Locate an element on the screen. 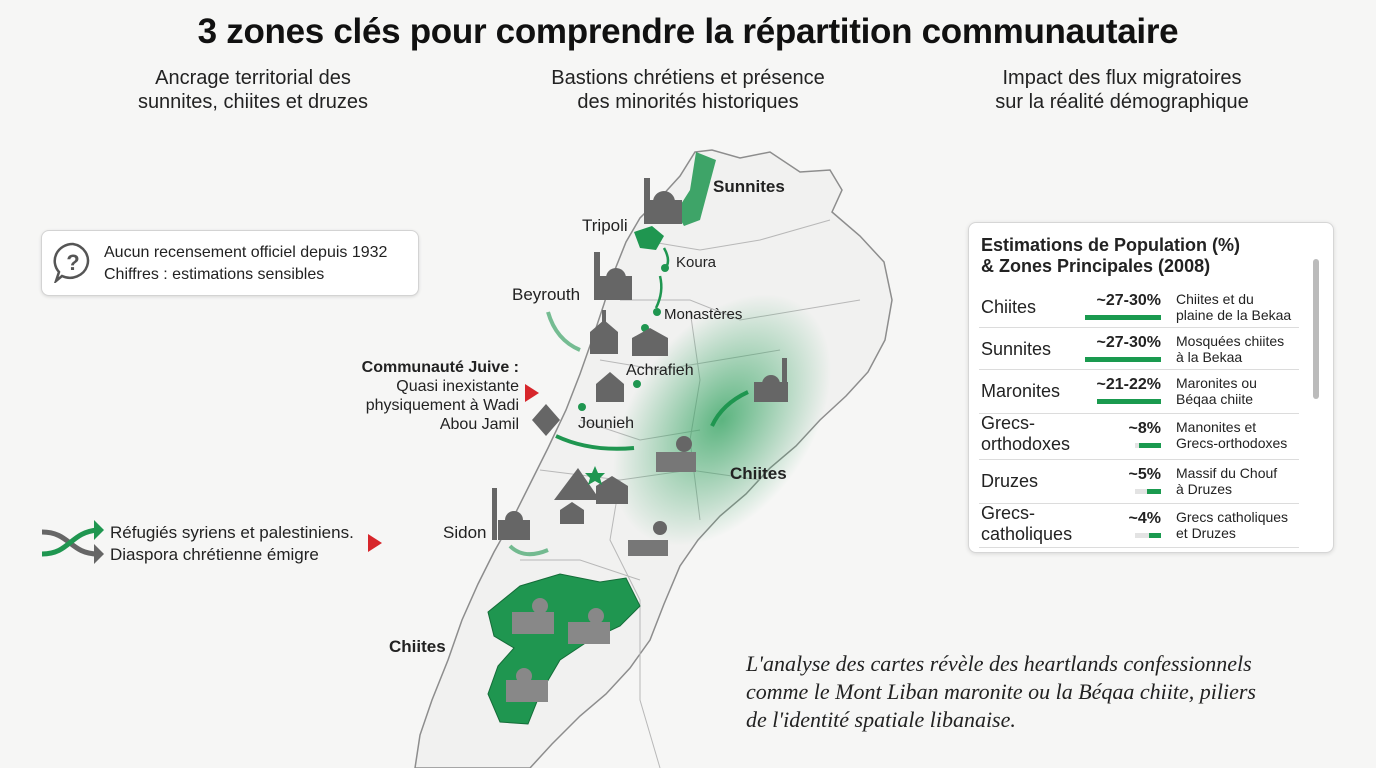 The height and width of the screenshot is (768, 1376). row-name: Druzes is located at coordinates (1009, 481).